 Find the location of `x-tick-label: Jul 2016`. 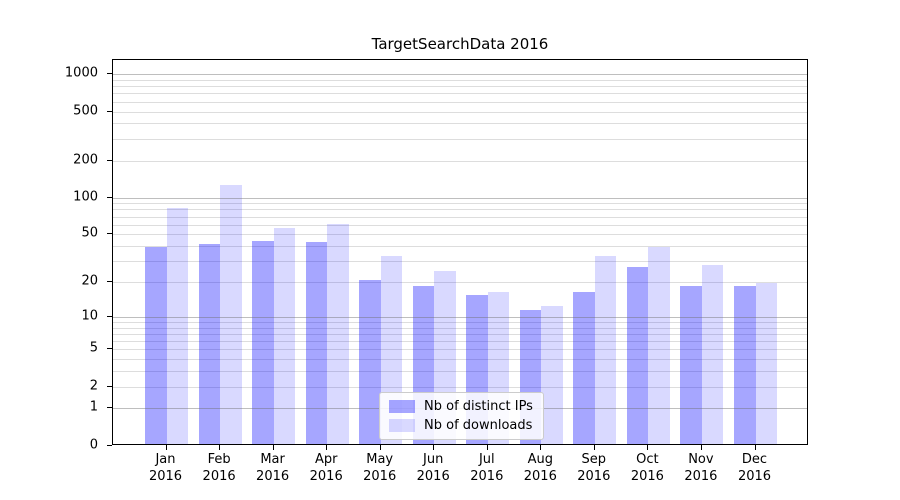

x-tick-label: Jul 2016 is located at coordinates (487, 468).